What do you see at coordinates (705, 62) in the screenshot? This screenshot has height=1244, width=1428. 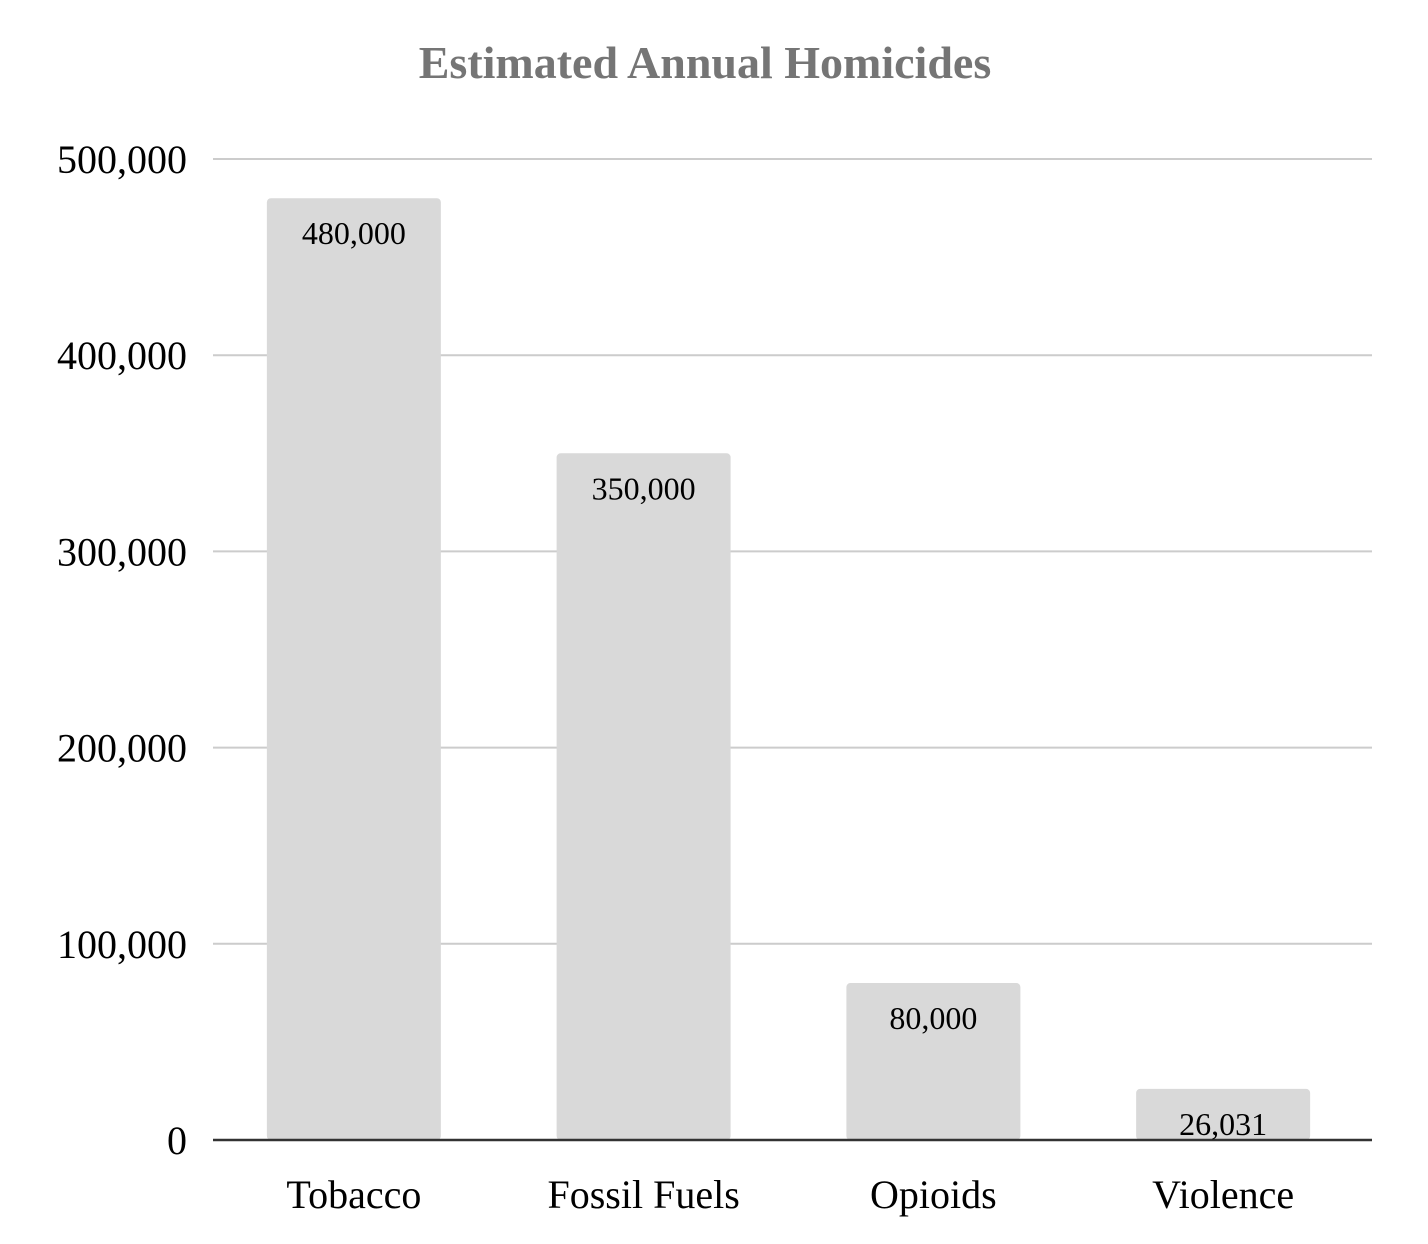 I see `chart-title: Estimated Annual Homicides` at bounding box center [705, 62].